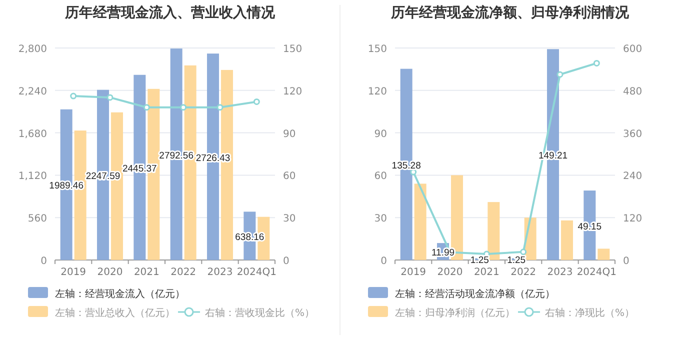  I want to click on legend-label: 左轴：经营活动现金流净额（亿元）, so click(475, 294).